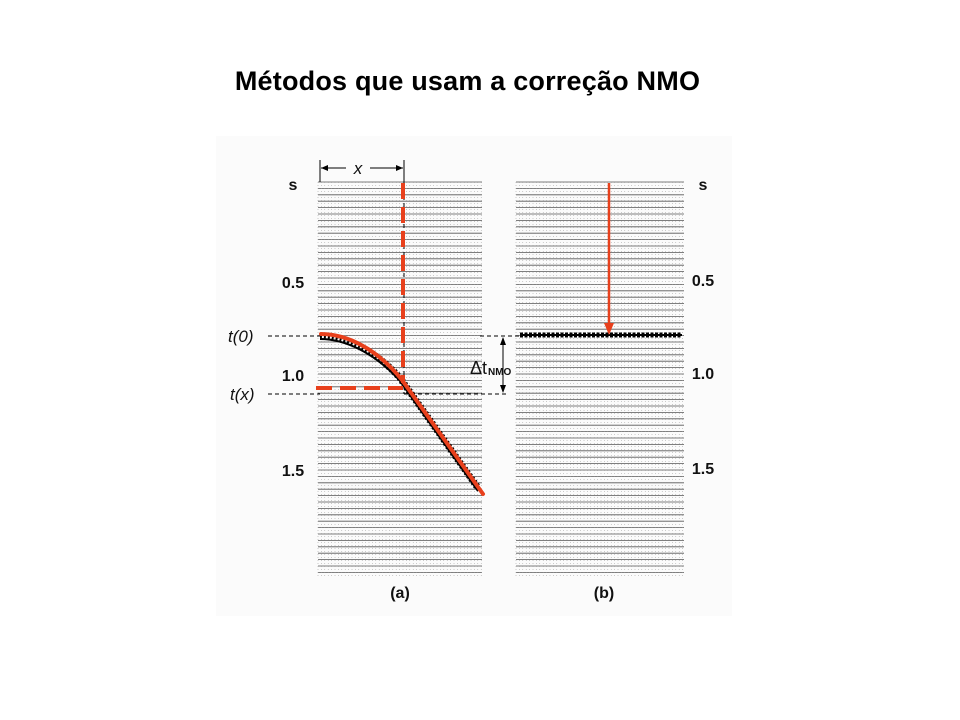 The width and height of the screenshot is (960, 720). What do you see at coordinates (604, 593) in the screenshot?
I see `panel-b-caption: (b)` at bounding box center [604, 593].